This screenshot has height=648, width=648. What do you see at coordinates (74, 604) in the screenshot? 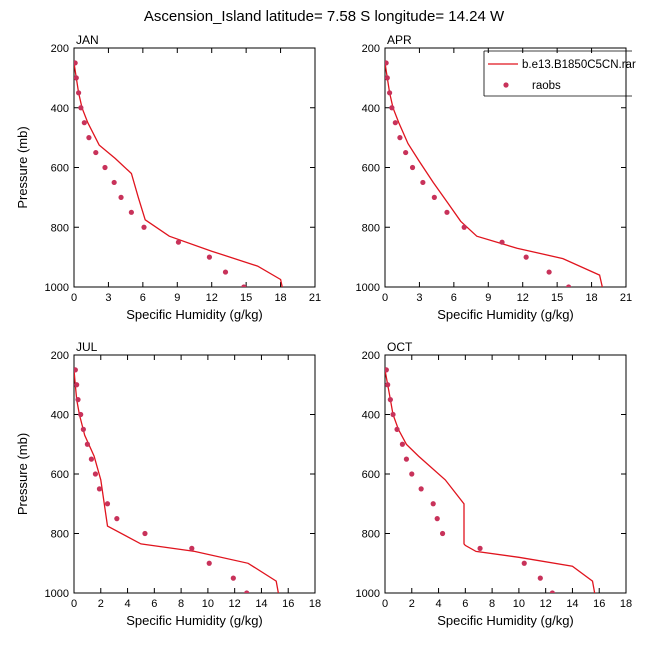
I see `x-tick-label: 0` at bounding box center [74, 604].